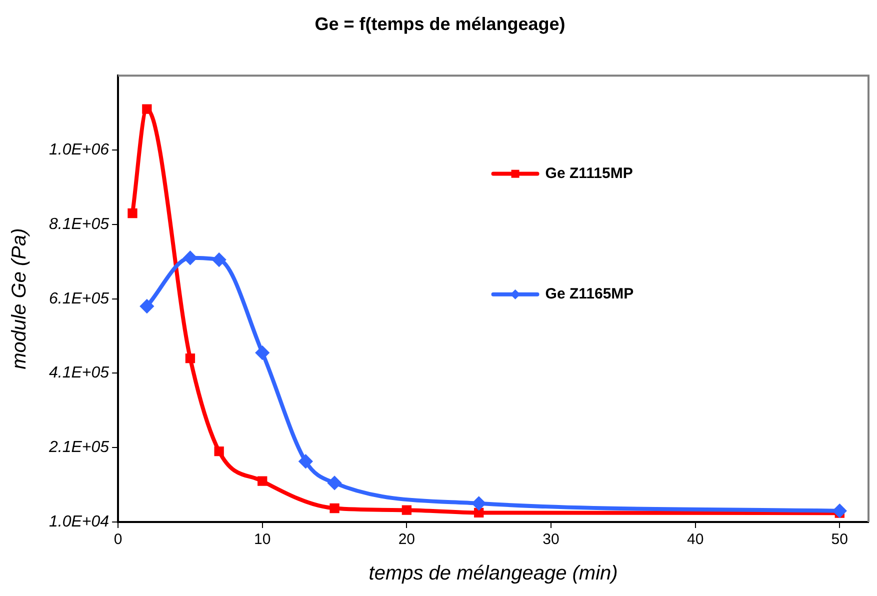  I want to click on y-tick-label: 1.0E+04, so click(79, 521).